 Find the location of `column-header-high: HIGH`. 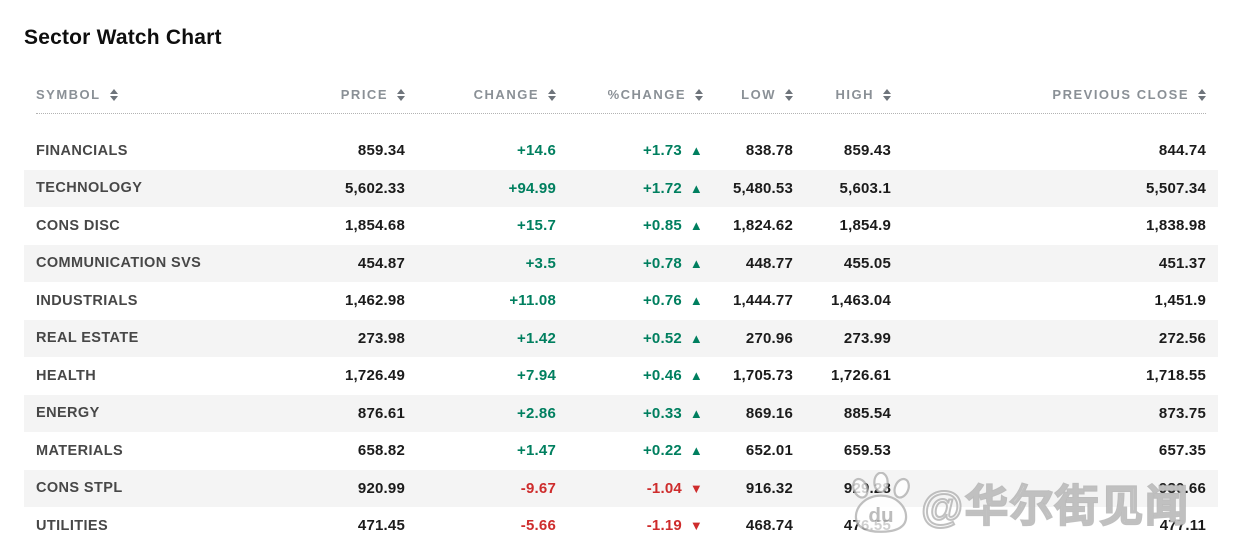

column-header-high: HIGH is located at coordinates (842, 94).